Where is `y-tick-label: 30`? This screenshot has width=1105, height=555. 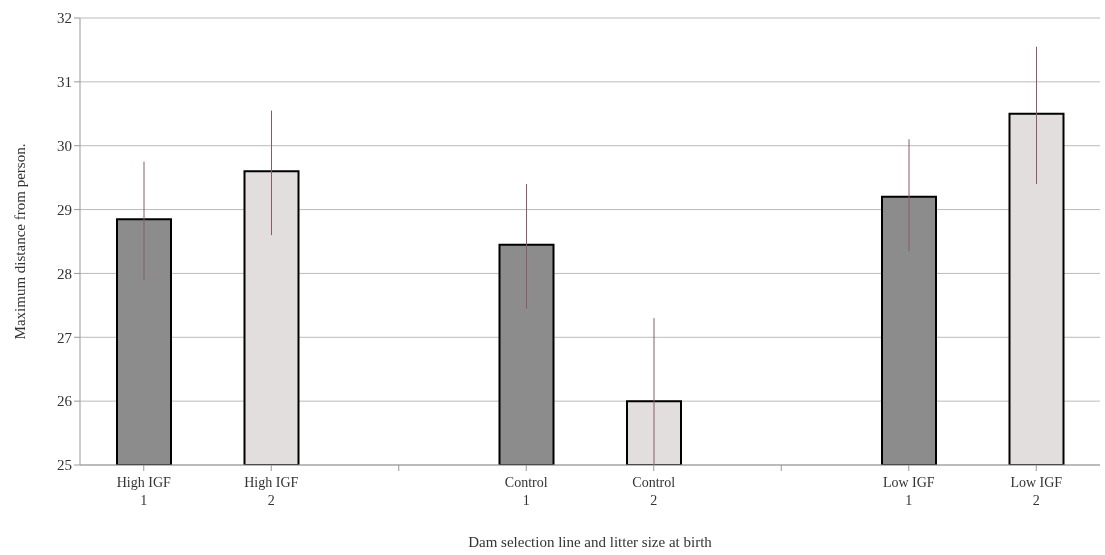
y-tick-label: 30 is located at coordinates (64, 146).